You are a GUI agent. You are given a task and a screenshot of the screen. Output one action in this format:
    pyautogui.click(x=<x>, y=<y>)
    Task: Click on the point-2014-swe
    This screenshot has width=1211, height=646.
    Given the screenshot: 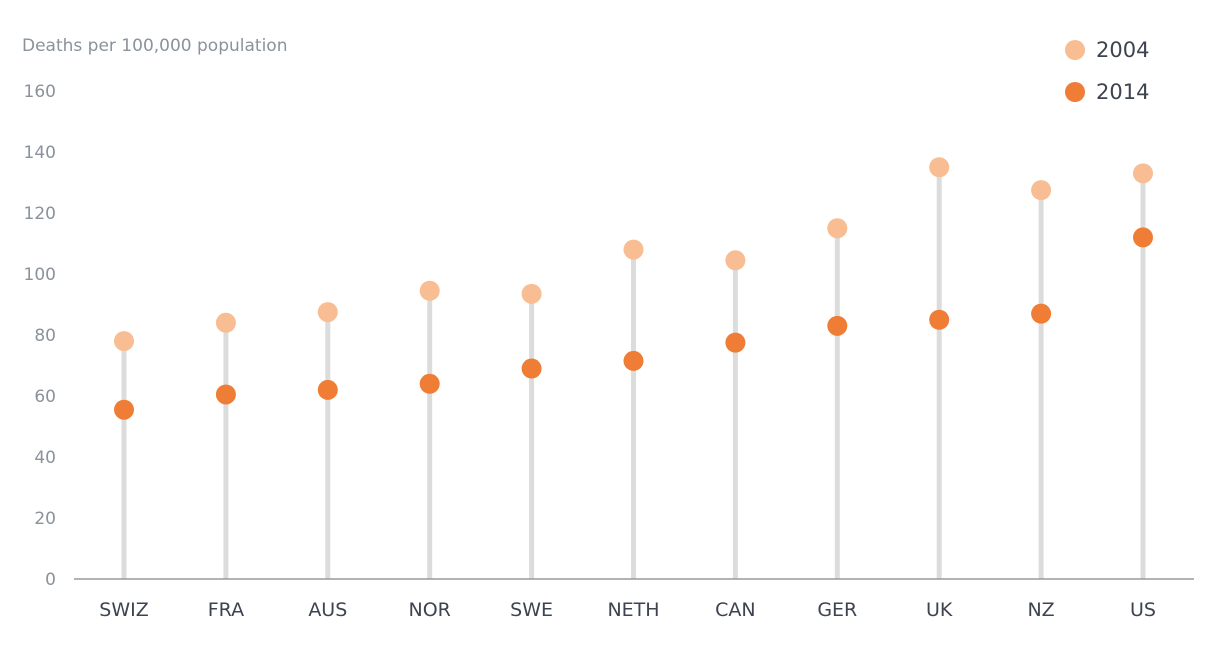 What is the action you would take?
    pyautogui.click(x=531, y=368)
    